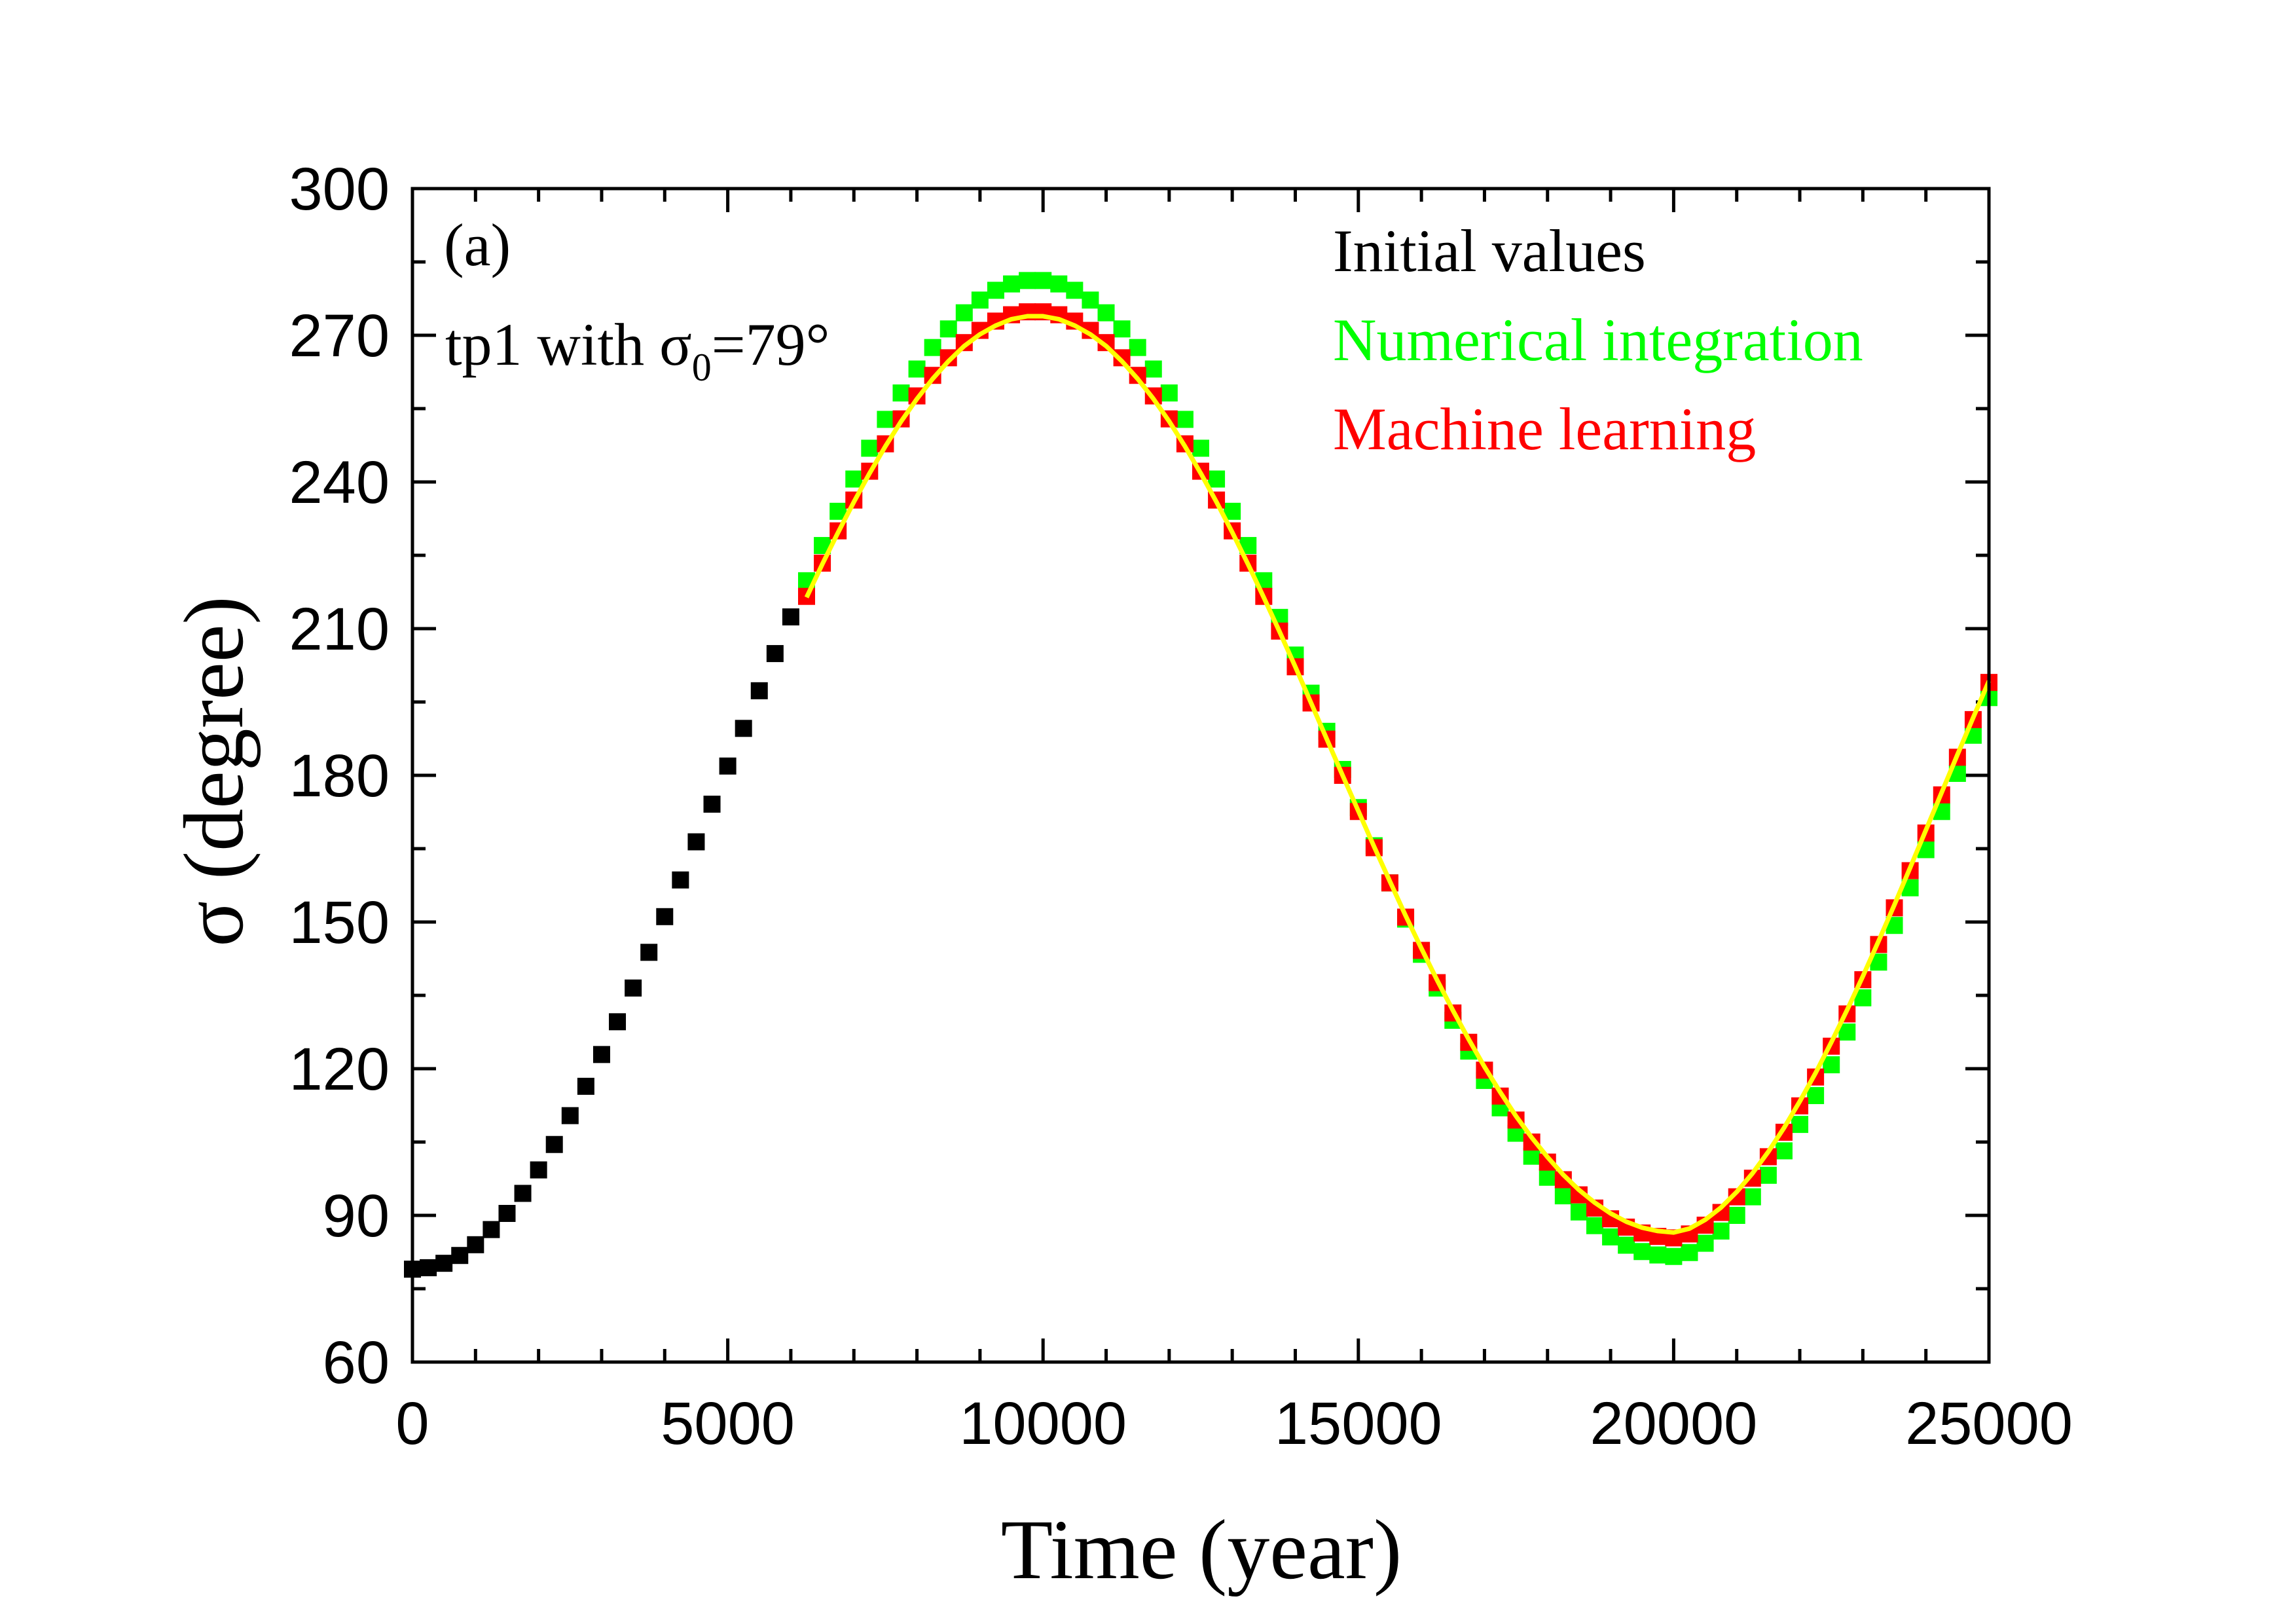  What do you see at coordinates (1673, 1423) in the screenshot?
I see `x-tick-label: 20000` at bounding box center [1673, 1423].